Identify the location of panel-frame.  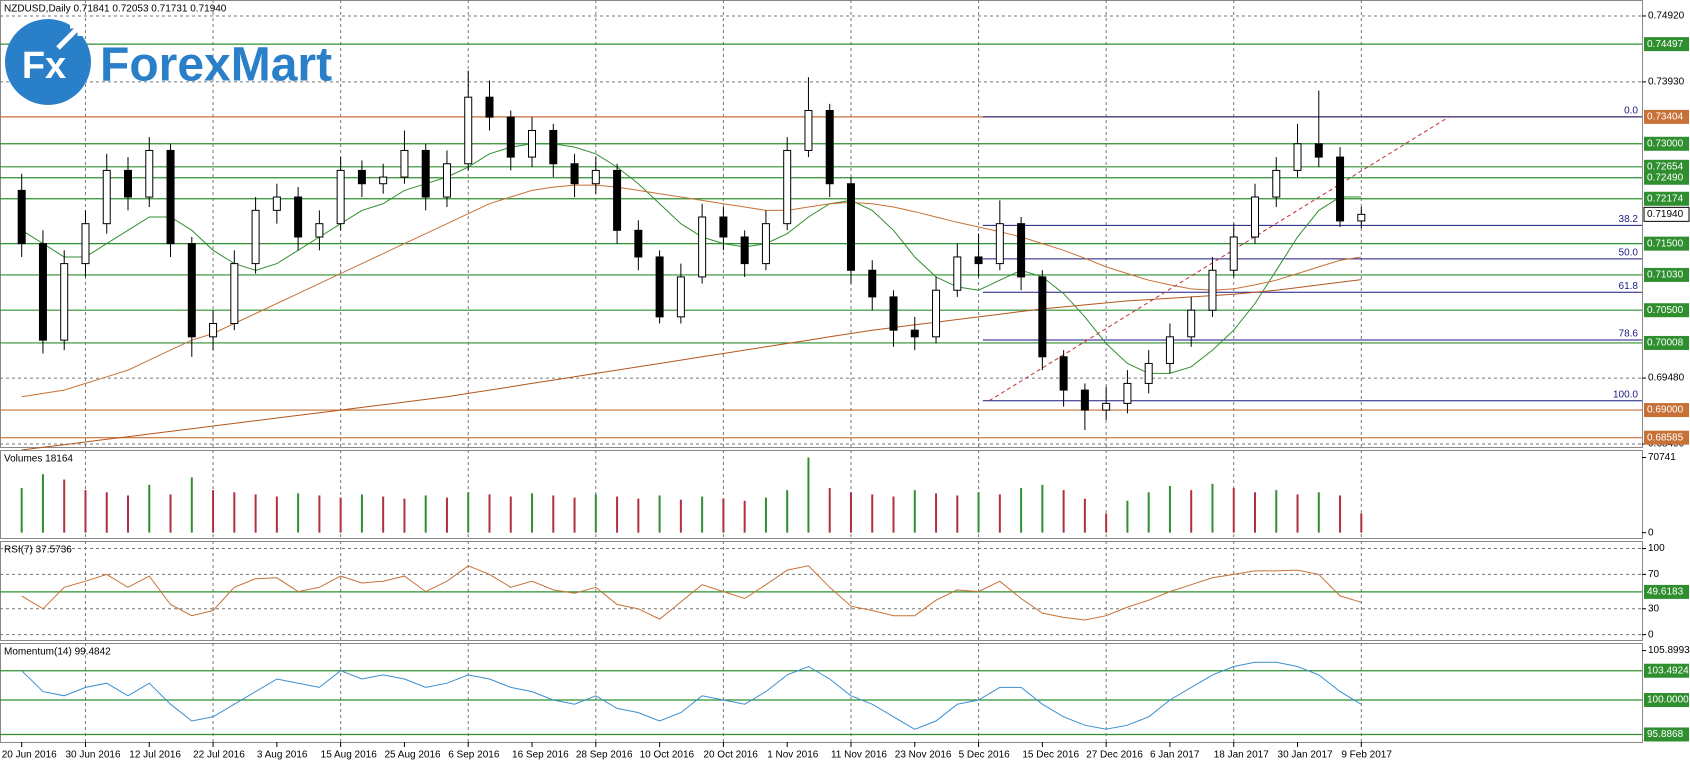
(821, 494).